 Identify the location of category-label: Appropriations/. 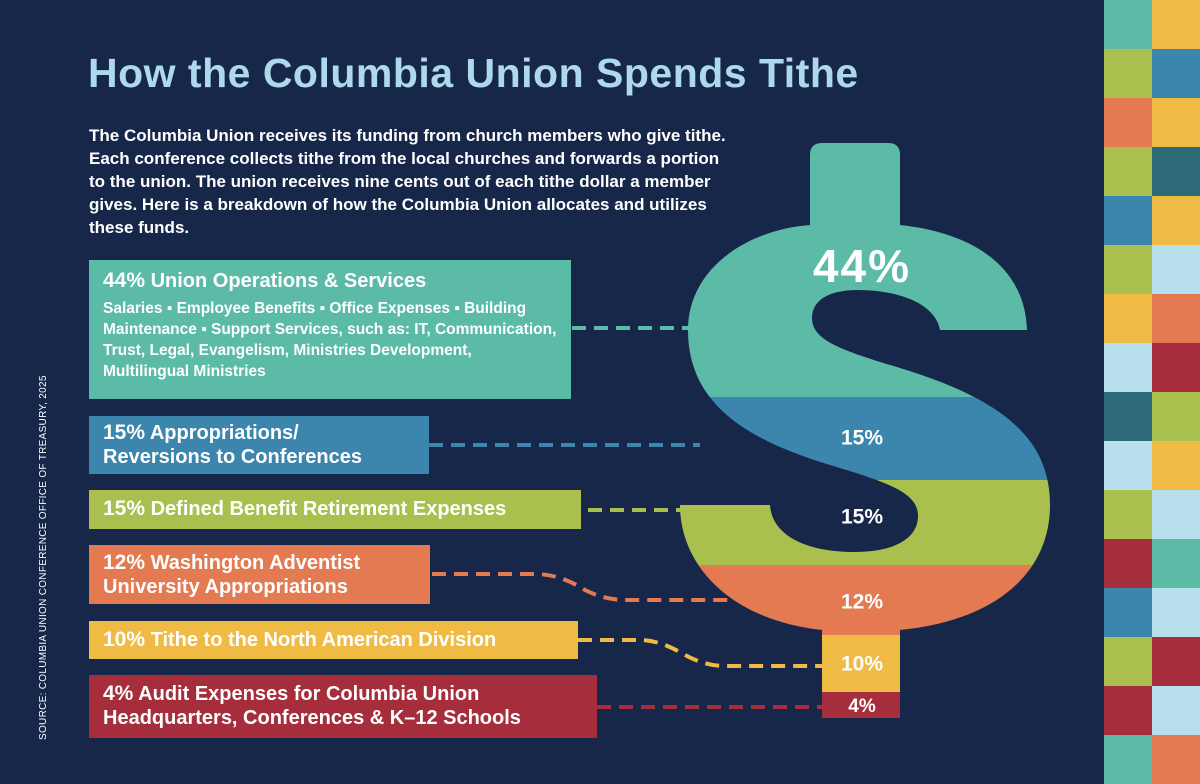
(222, 433).